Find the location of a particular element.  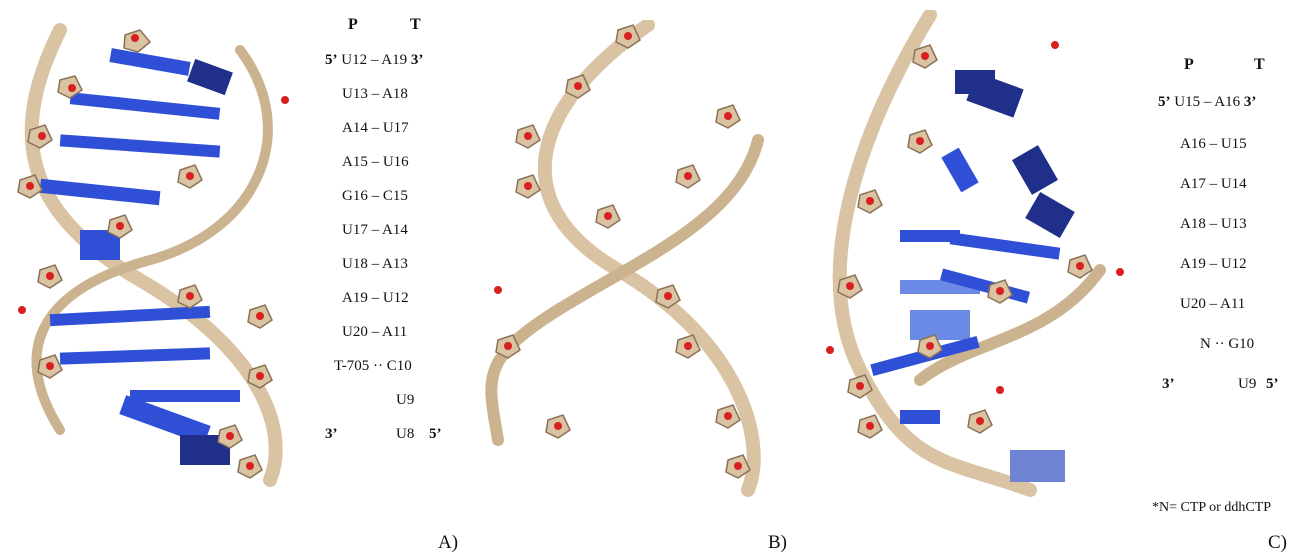

pair-row: U9 is located at coordinates (405, 400).